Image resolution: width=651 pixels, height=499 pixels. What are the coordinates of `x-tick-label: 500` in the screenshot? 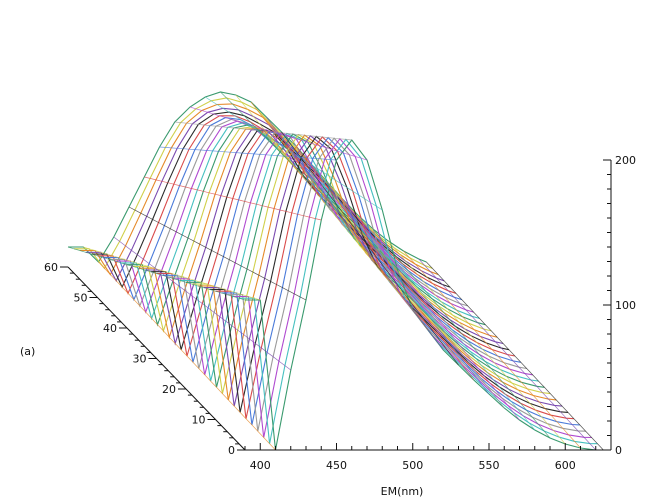 It's located at (412, 465).